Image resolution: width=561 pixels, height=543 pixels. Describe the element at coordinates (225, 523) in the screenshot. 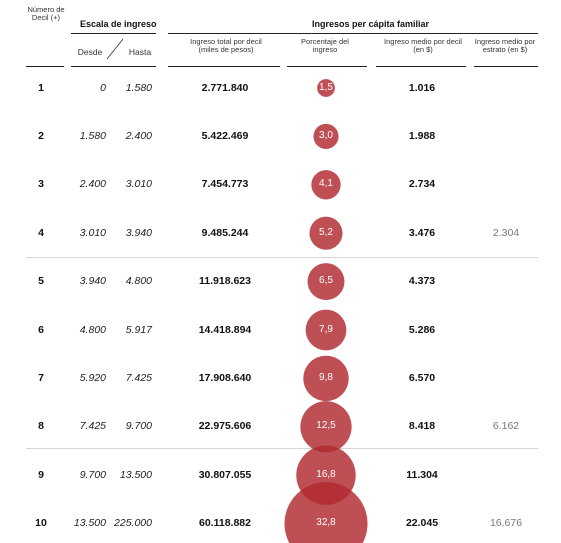

I see `total-value: 60.118.882` at that location.